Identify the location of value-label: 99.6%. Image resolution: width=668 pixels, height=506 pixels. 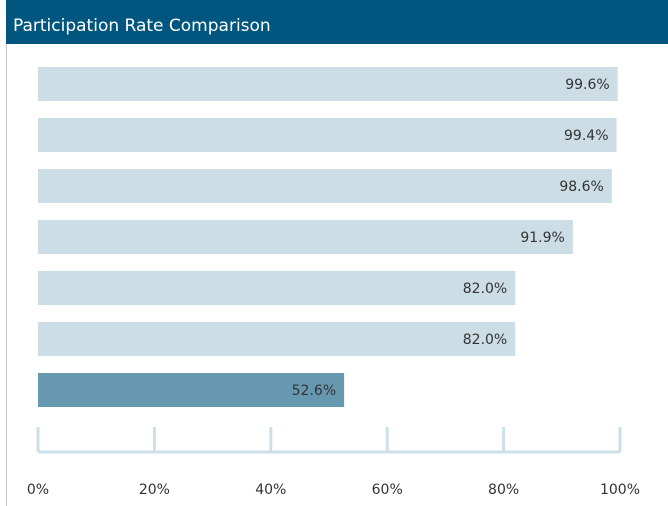
(587, 85).